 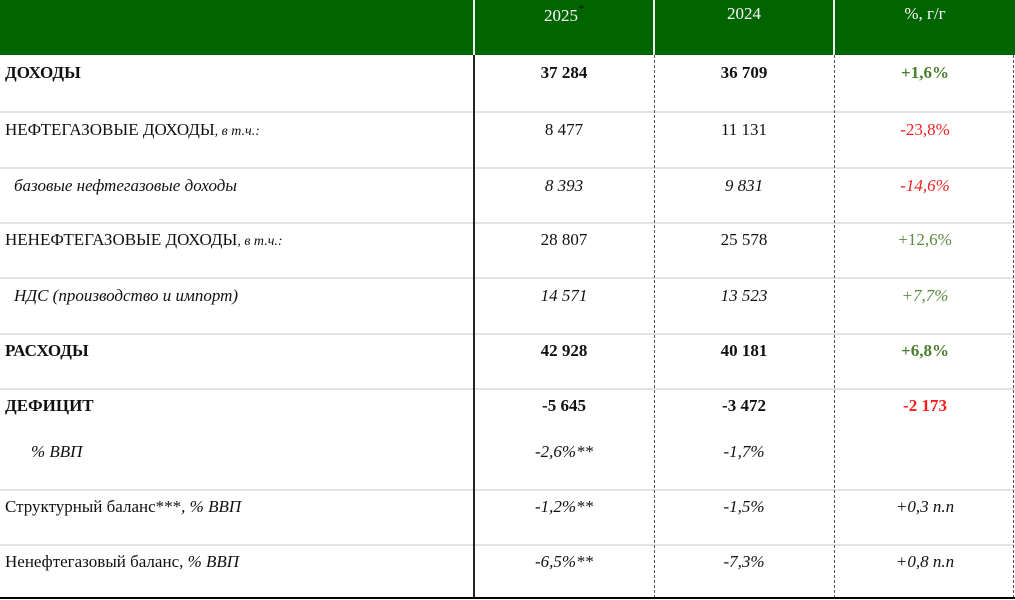 What do you see at coordinates (744, 129) in the screenshot?
I see `value-2024: 11 131` at bounding box center [744, 129].